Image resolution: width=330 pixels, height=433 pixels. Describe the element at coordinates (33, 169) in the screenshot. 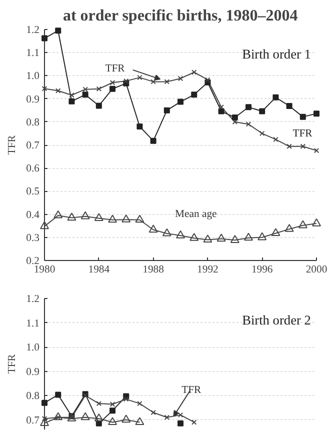

I see `y-tick-label: 0.6` at that location.